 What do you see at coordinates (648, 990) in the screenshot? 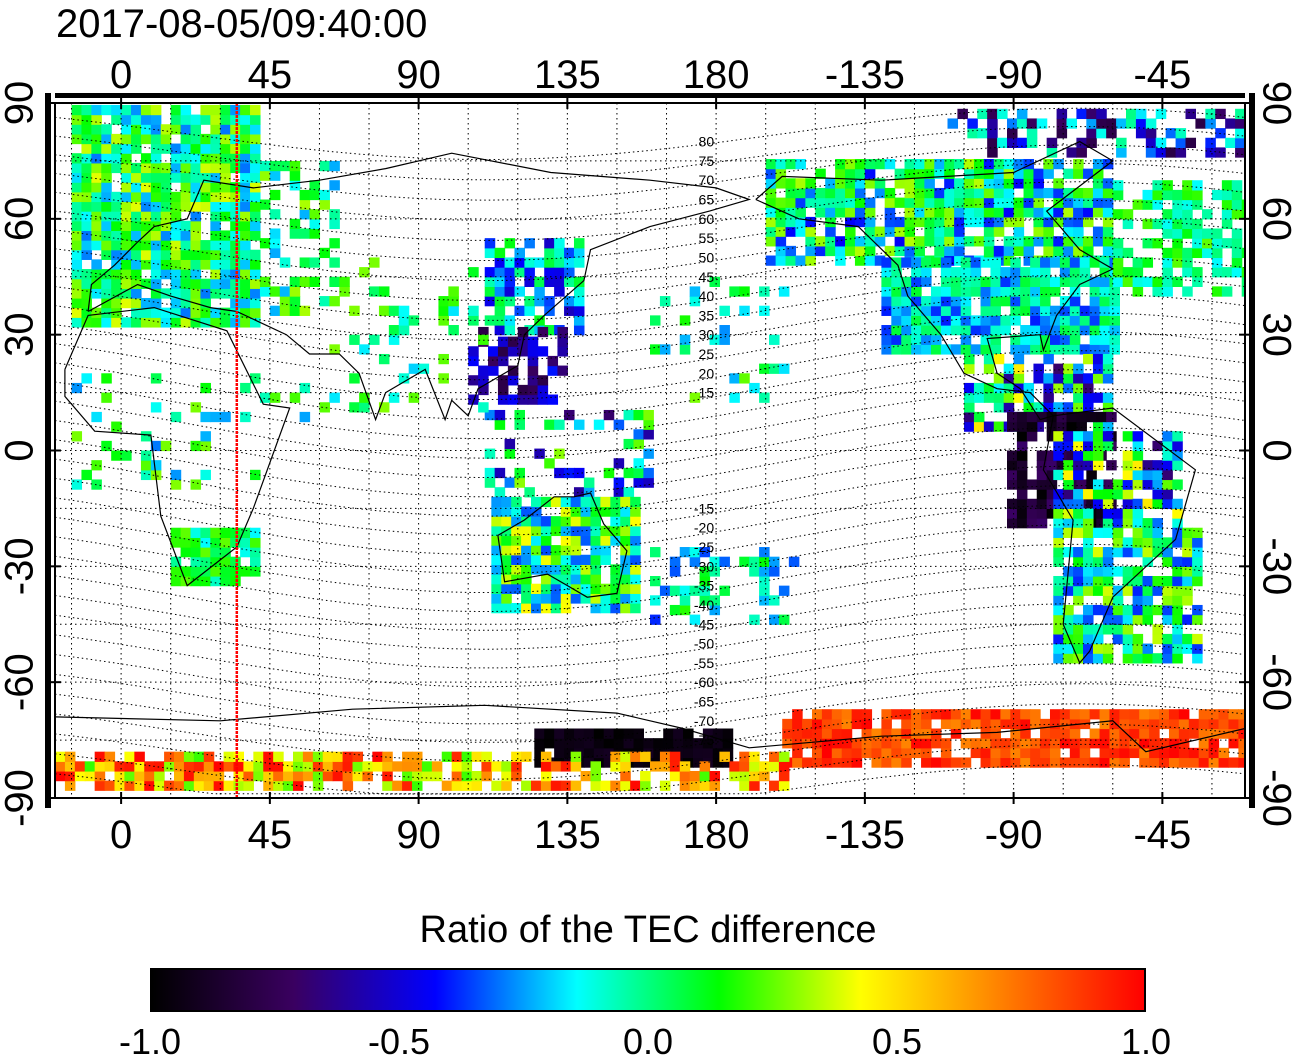
I see `colorbar` at bounding box center [648, 990].